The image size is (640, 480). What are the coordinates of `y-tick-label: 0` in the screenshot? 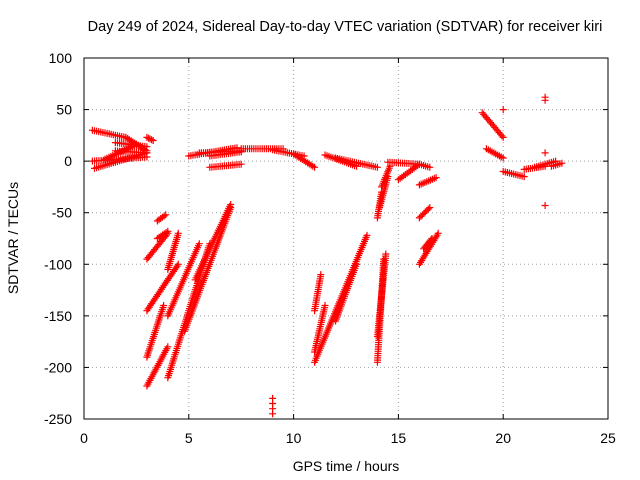 It's located at (68, 161).